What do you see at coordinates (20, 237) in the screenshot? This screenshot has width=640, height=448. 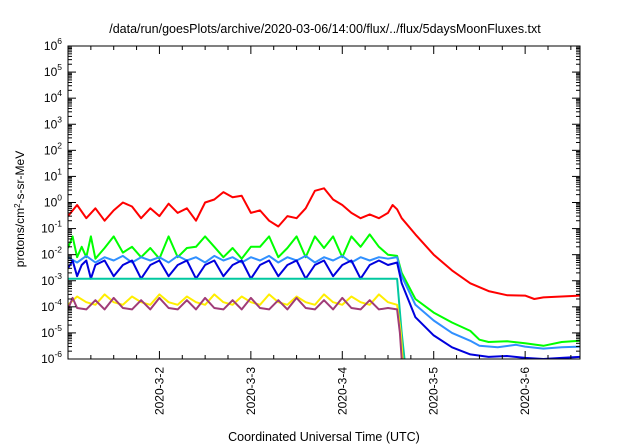 I see `y-axis-label-prefix: protons/cm` at bounding box center [20, 237].